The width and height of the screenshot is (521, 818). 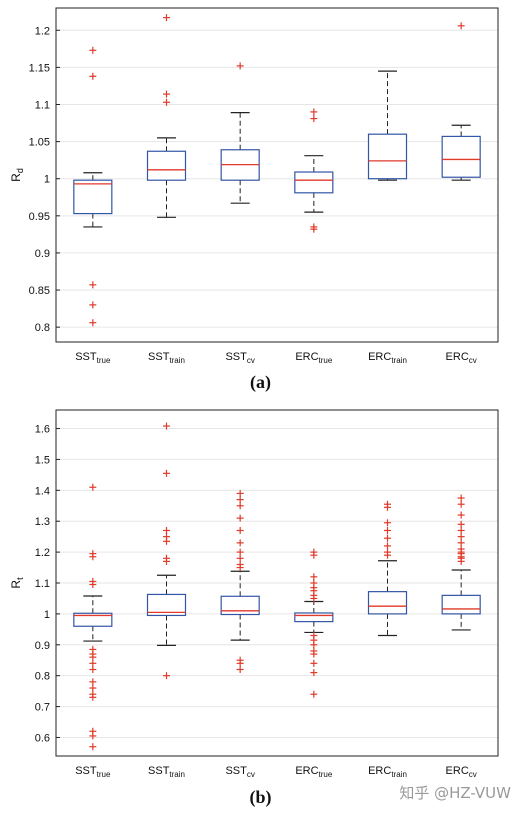 What do you see at coordinates (260, 382) in the screenshot?
I see `panel-label-a: (a)` at bounding box center [260, 382].